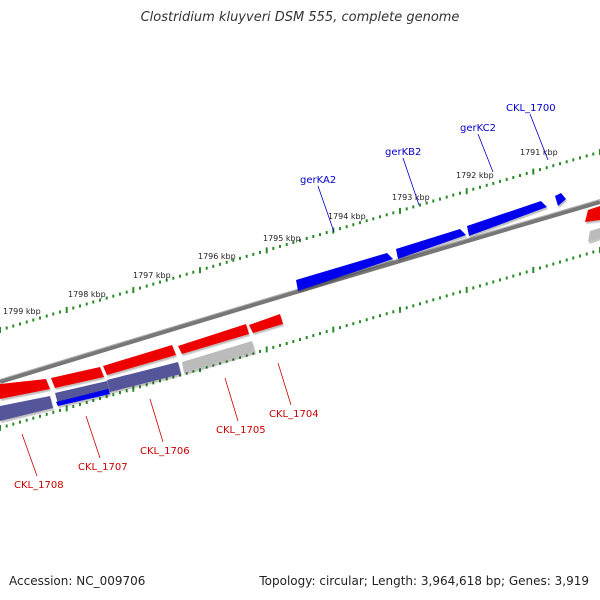  Describe the element at coordinates (282, 238) in the screenshot. I see `kbp-label: 1795 kbp` at that location.